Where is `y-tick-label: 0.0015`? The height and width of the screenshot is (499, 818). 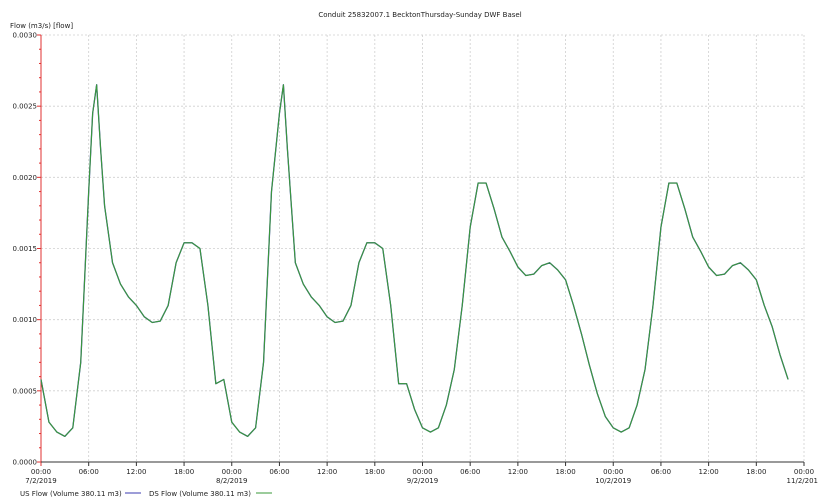 y-tick-label: 0.0015 is located at coordinates (25, 249).